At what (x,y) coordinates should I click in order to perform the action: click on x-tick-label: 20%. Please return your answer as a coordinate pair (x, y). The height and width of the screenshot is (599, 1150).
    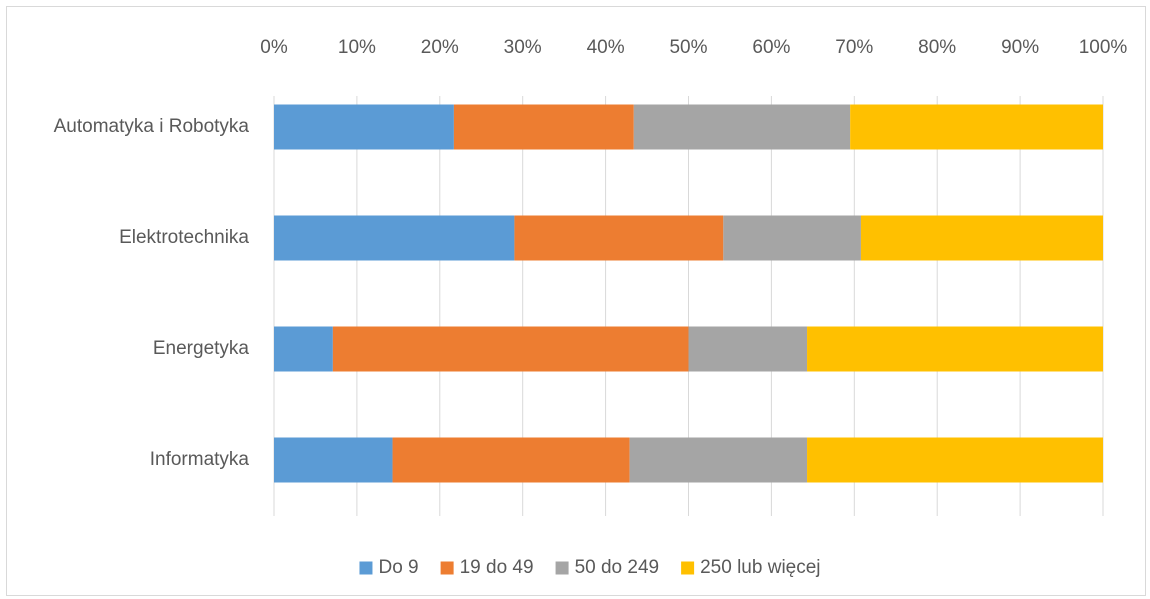
    Looking at the image, I should click on (440, 47).